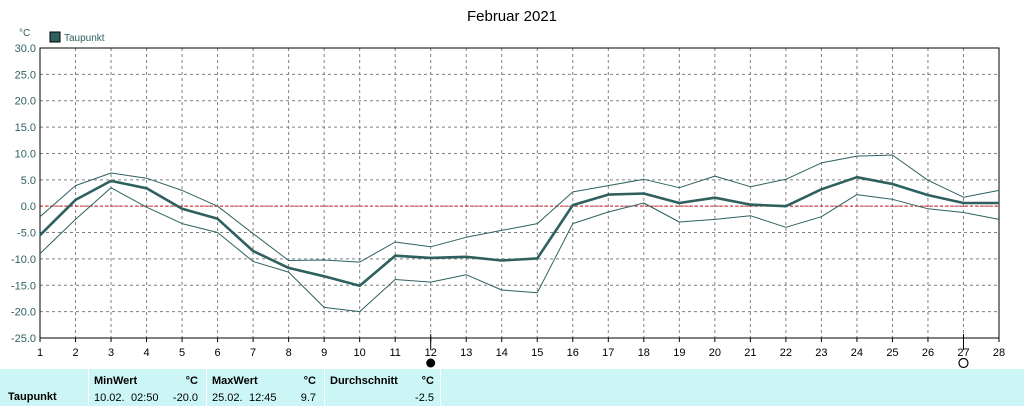 This screenshot has width=1024, height=406. What do you see at coordinates (431, 363) in the screenshot?
I see `full-moon-icon` at bounding box center [431, 363].